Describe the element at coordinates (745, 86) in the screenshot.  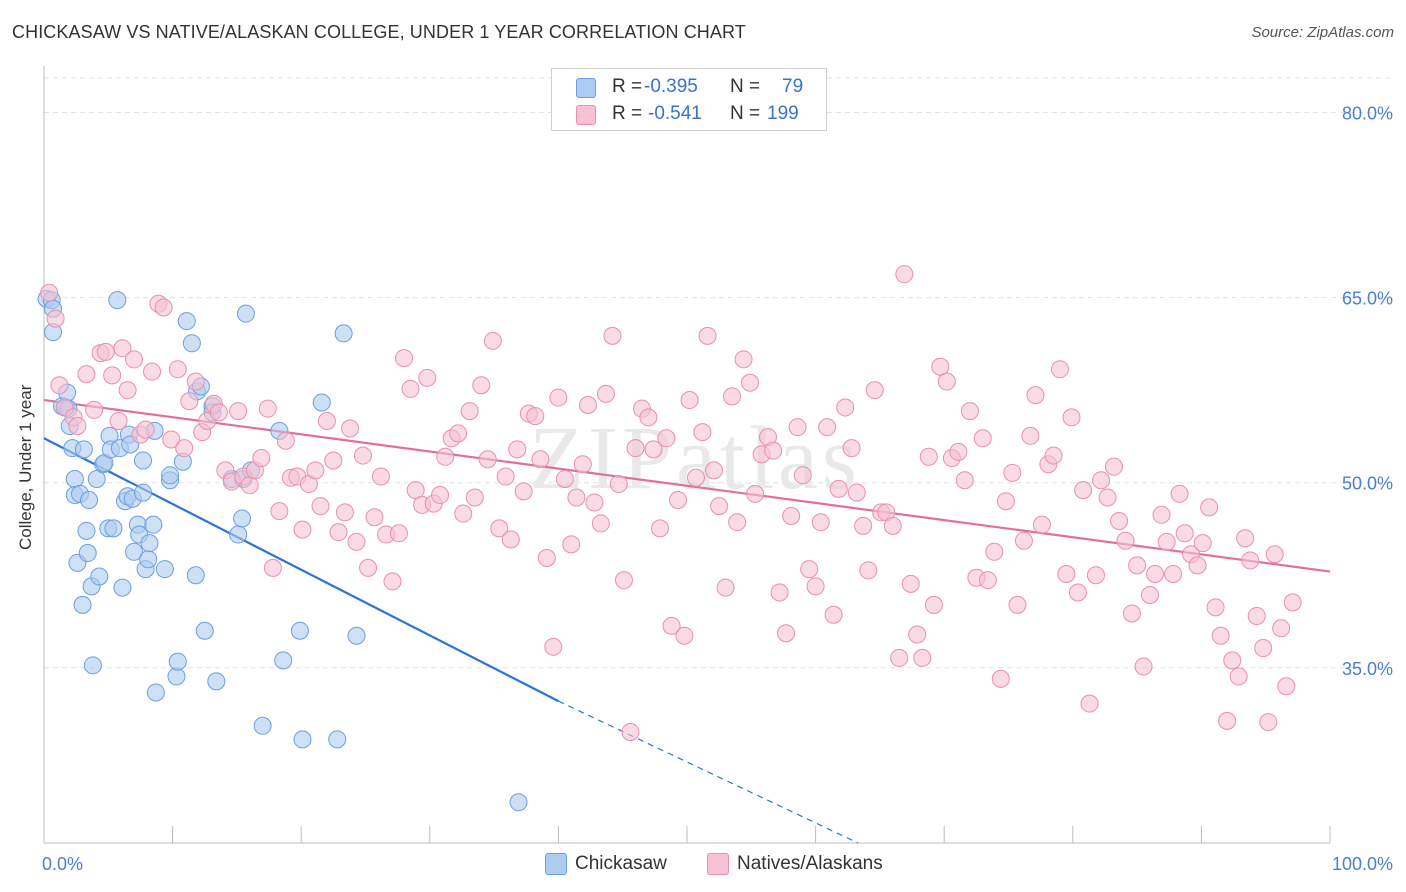
I see `legend-n-label: N =` at that location.